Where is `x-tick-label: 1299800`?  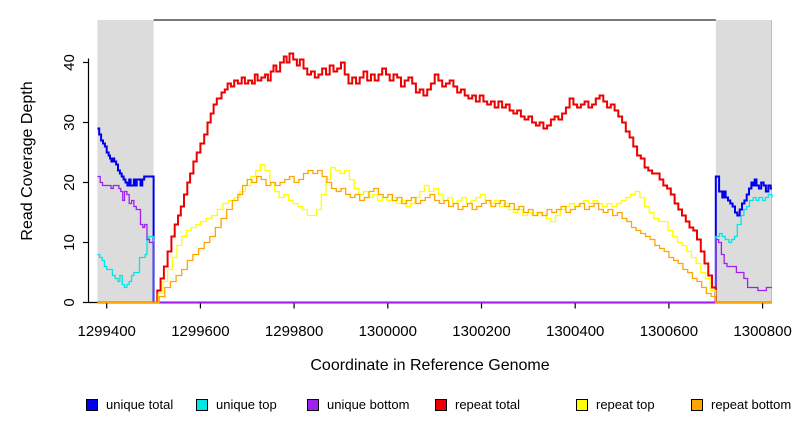 x-tick-label: 1299800 is located at coordinates (294, 331).